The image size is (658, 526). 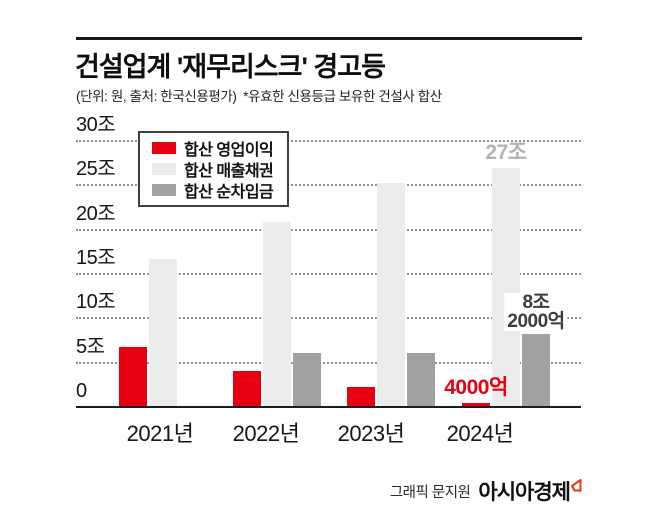 I want to click on bar-trade-receivables-2022년, so click(x=277, y=314).